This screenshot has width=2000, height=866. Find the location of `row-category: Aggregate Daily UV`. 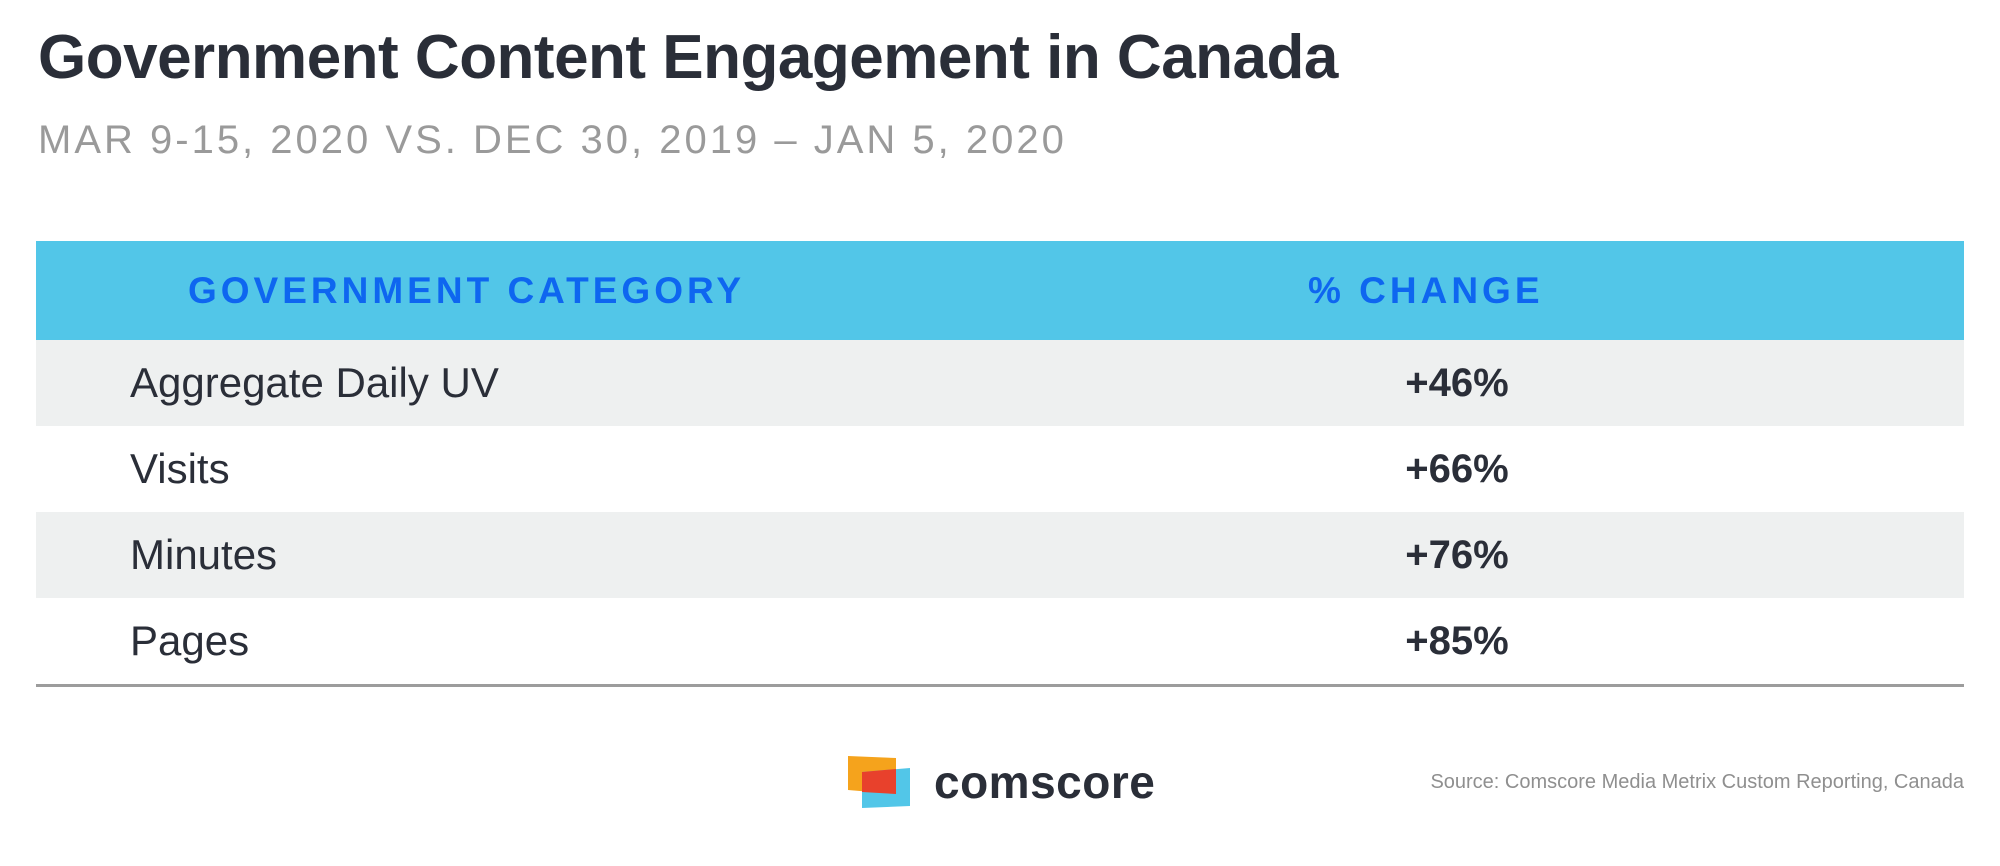

row-category: Aggregate Daily UV is located at coordinates (314, 382).